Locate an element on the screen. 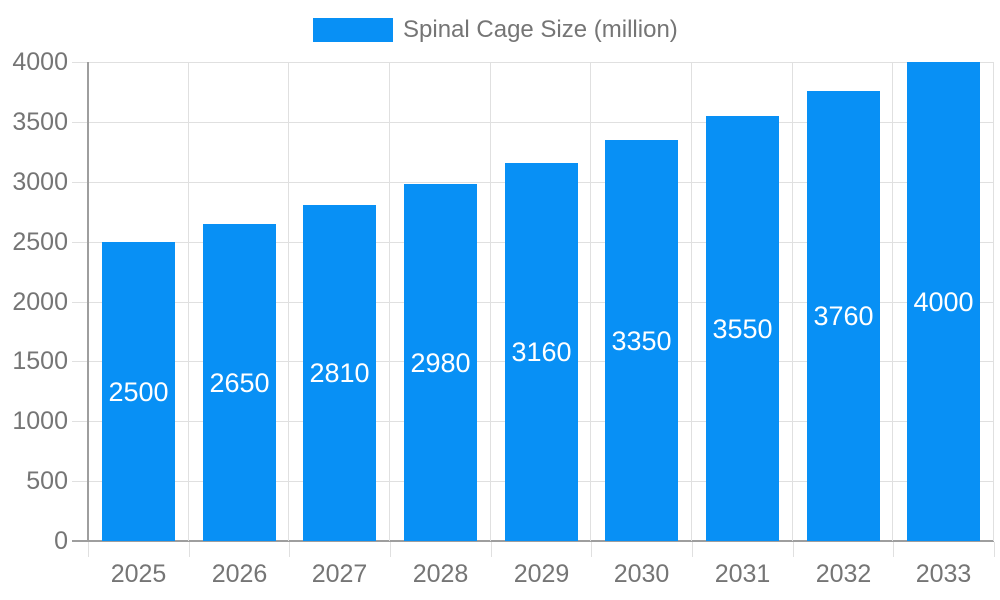 The width and height of the screenshot is (1000, 600). x-axis-line is located at coordinates (533, 541).